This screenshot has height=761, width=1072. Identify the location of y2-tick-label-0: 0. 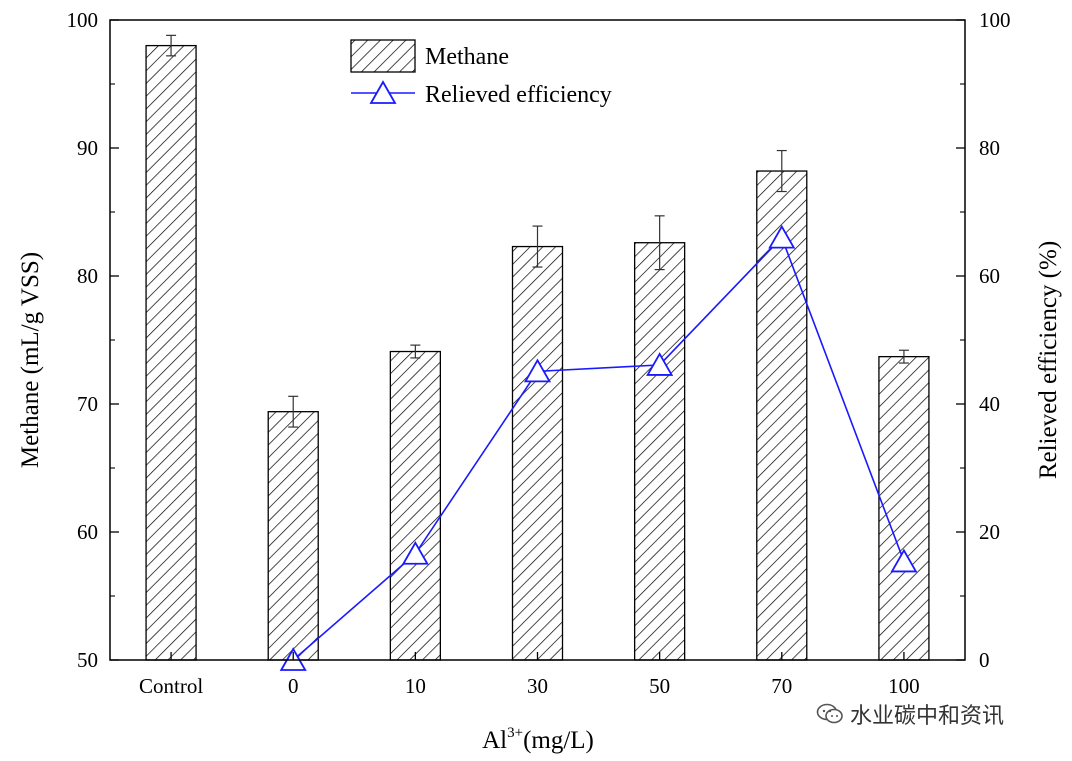
(984, 660).